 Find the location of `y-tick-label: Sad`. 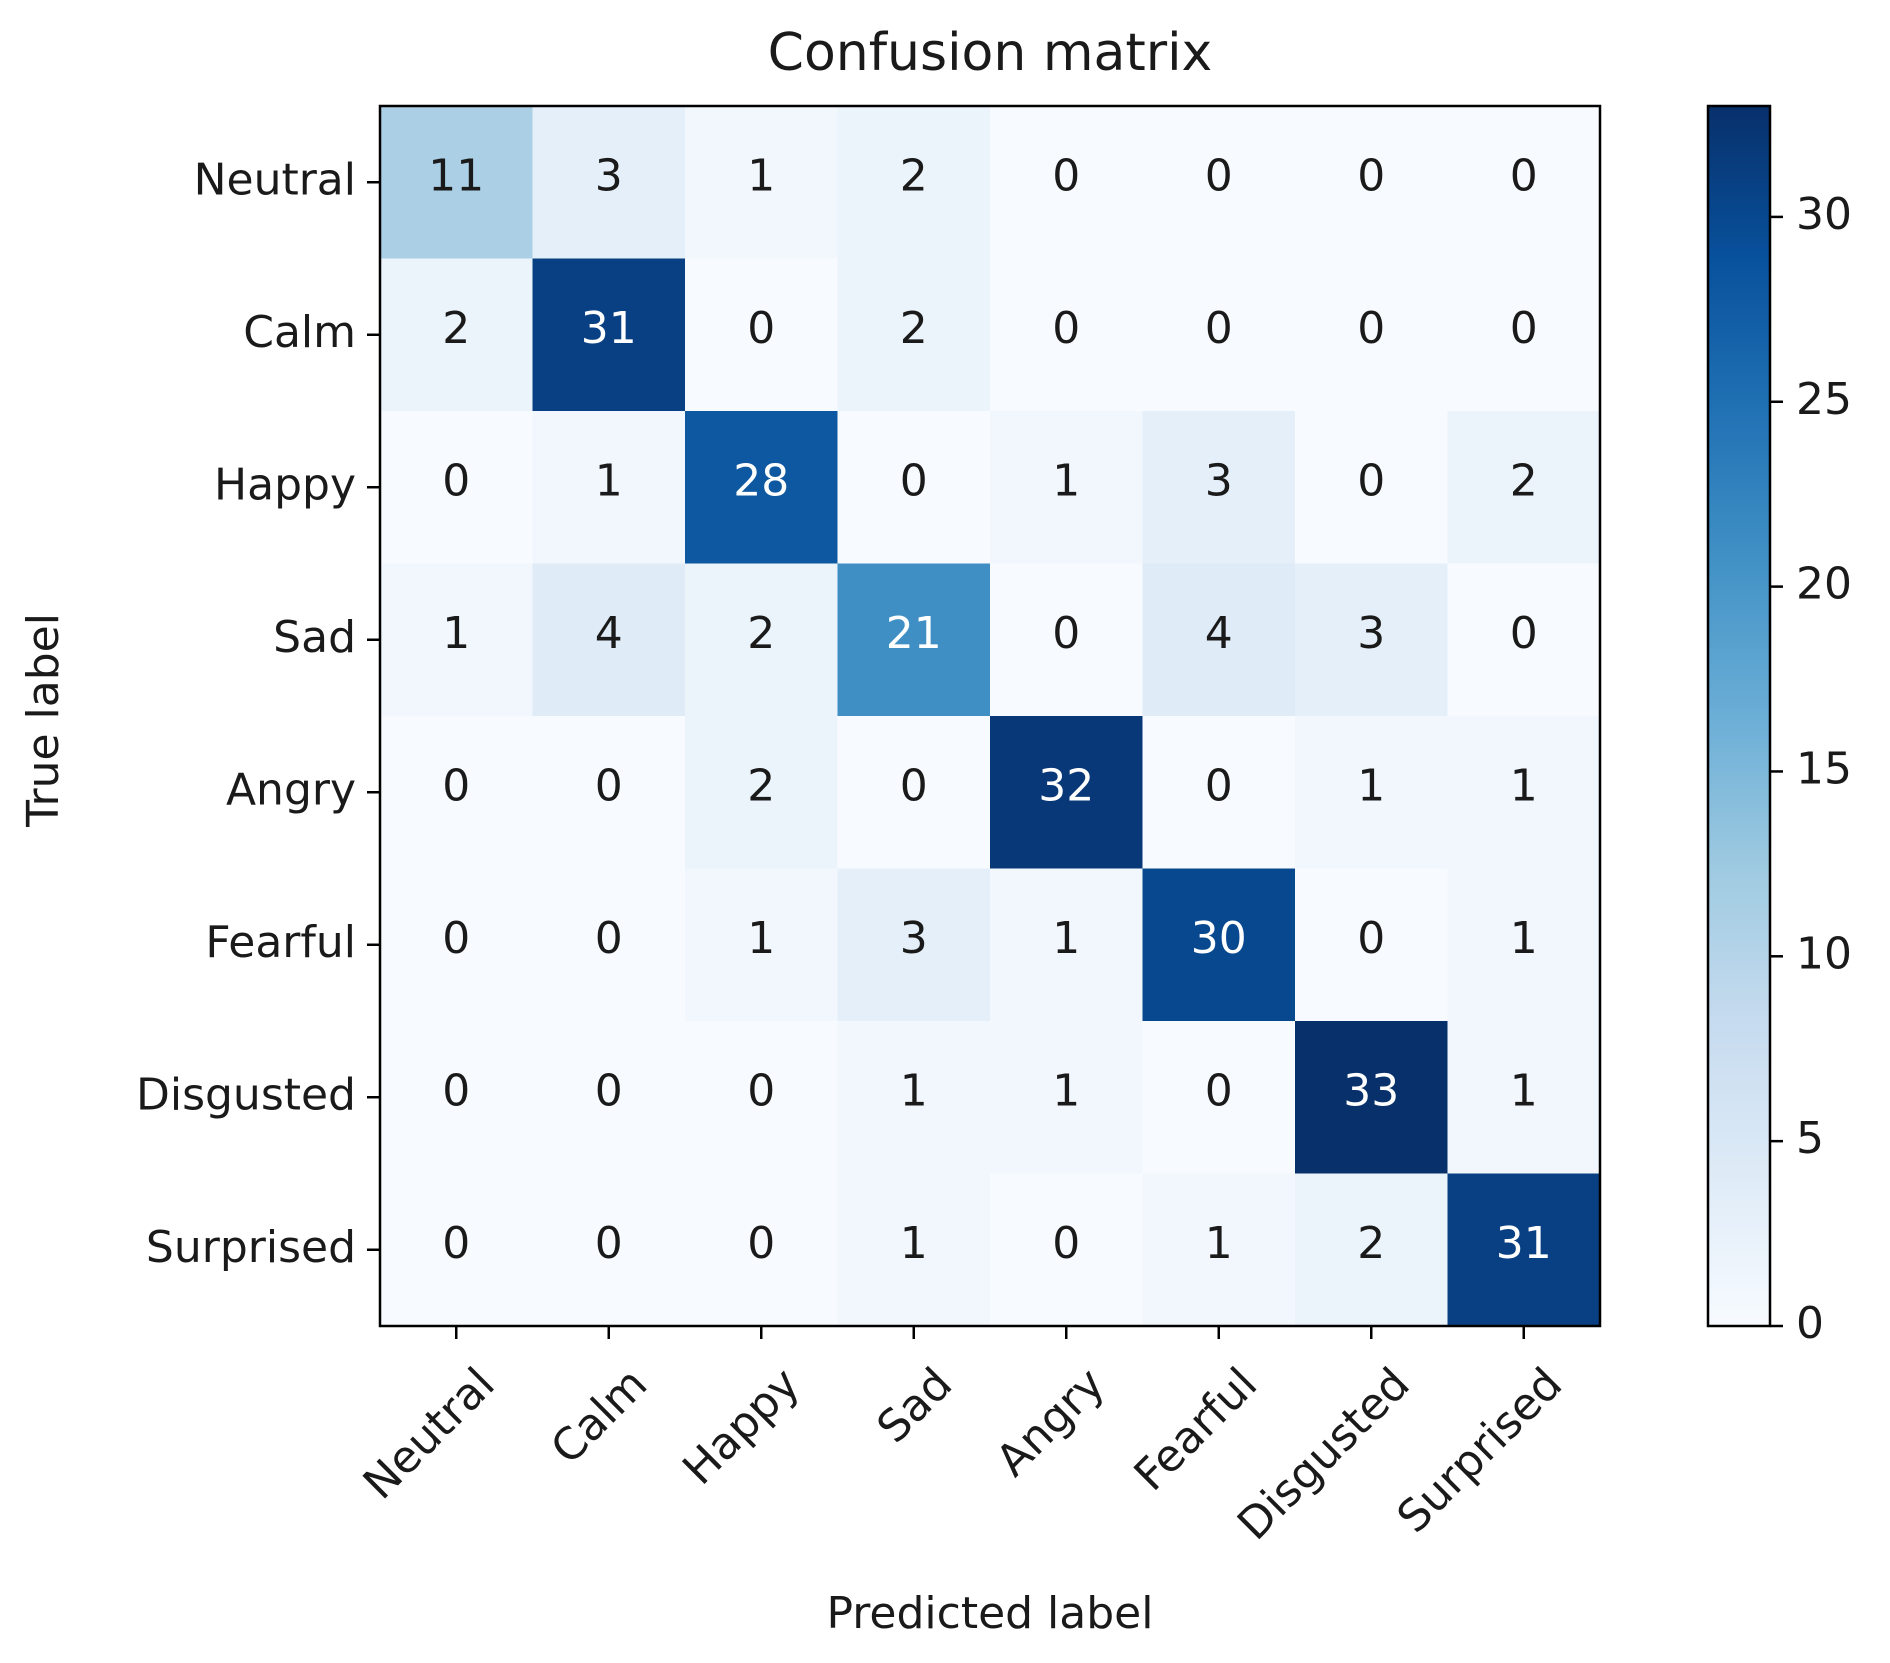

y-tick-label: Sad is located at coordinates (314, 637).